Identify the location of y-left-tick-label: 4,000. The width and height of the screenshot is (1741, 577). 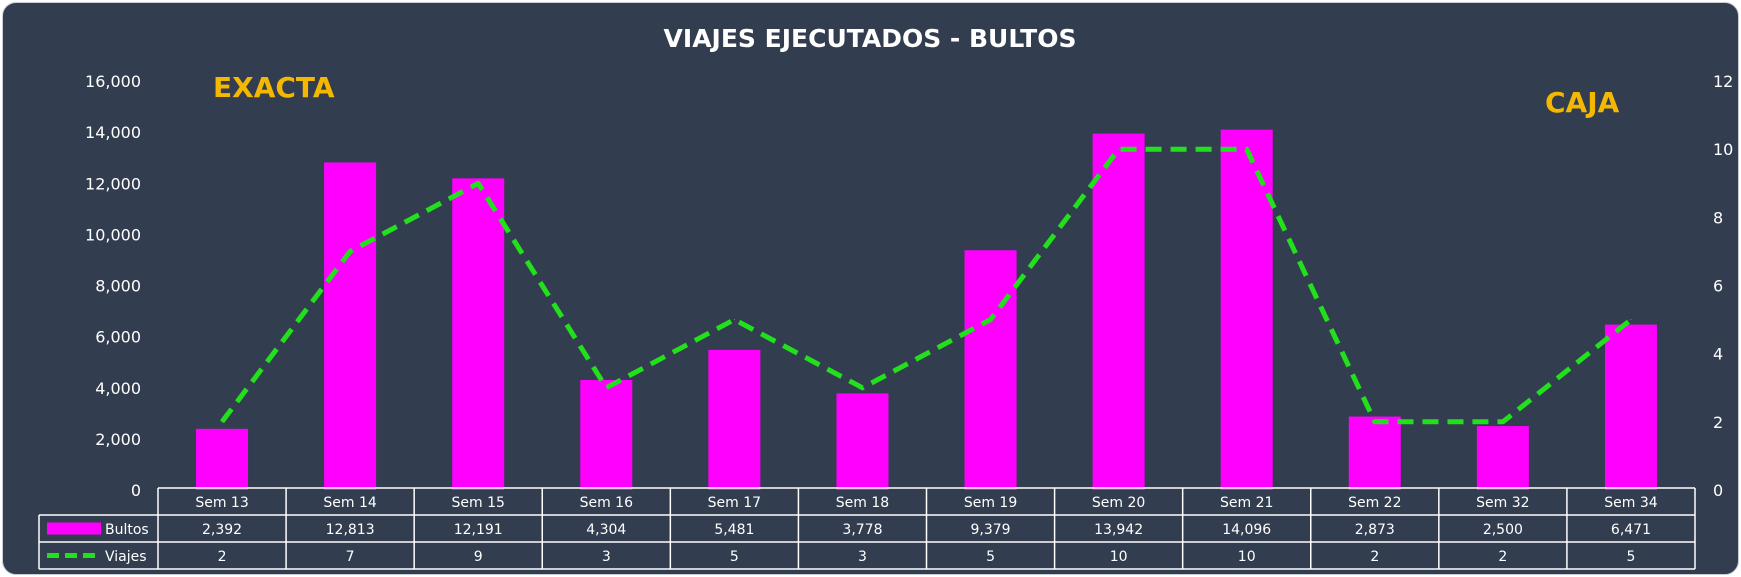
(118, 388).